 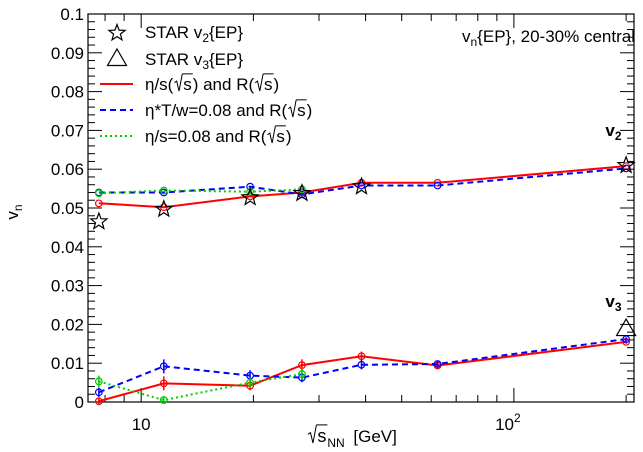 What do you see at coordinates (67, 324) in the screenshot?
I see `y-tick-label: 0.02` at bounding box center [67, 324].